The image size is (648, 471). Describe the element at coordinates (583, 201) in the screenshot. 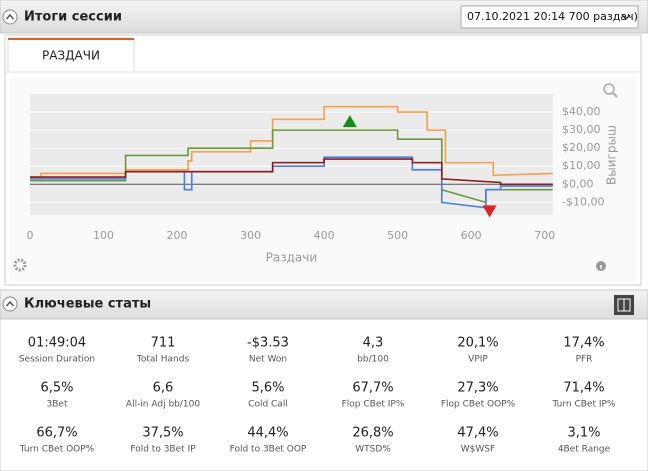

I see `y-tick-label: -$10,00` at that location.